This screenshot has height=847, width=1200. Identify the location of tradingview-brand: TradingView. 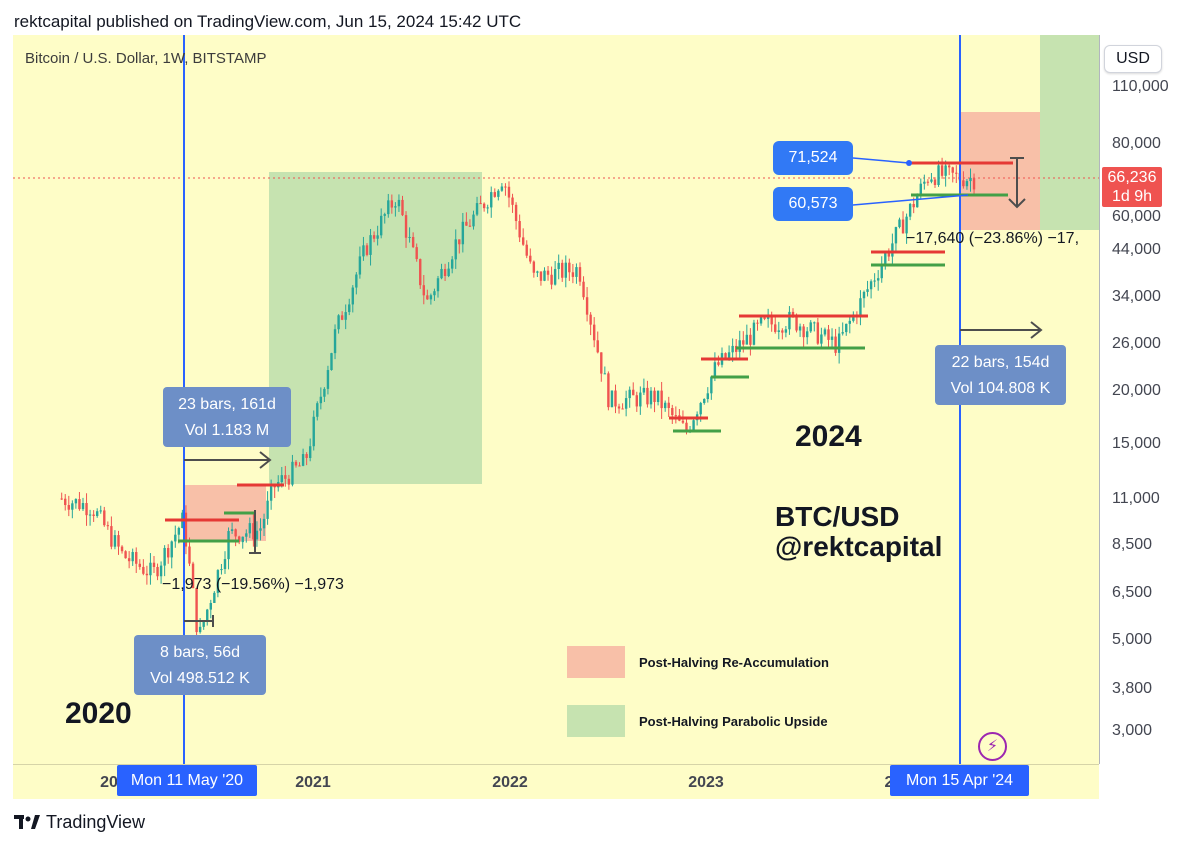
(96, 822).